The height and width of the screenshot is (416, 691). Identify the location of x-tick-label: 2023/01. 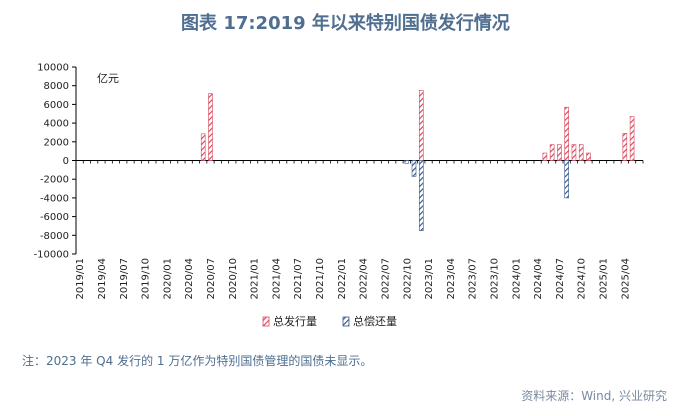
(429, 279).